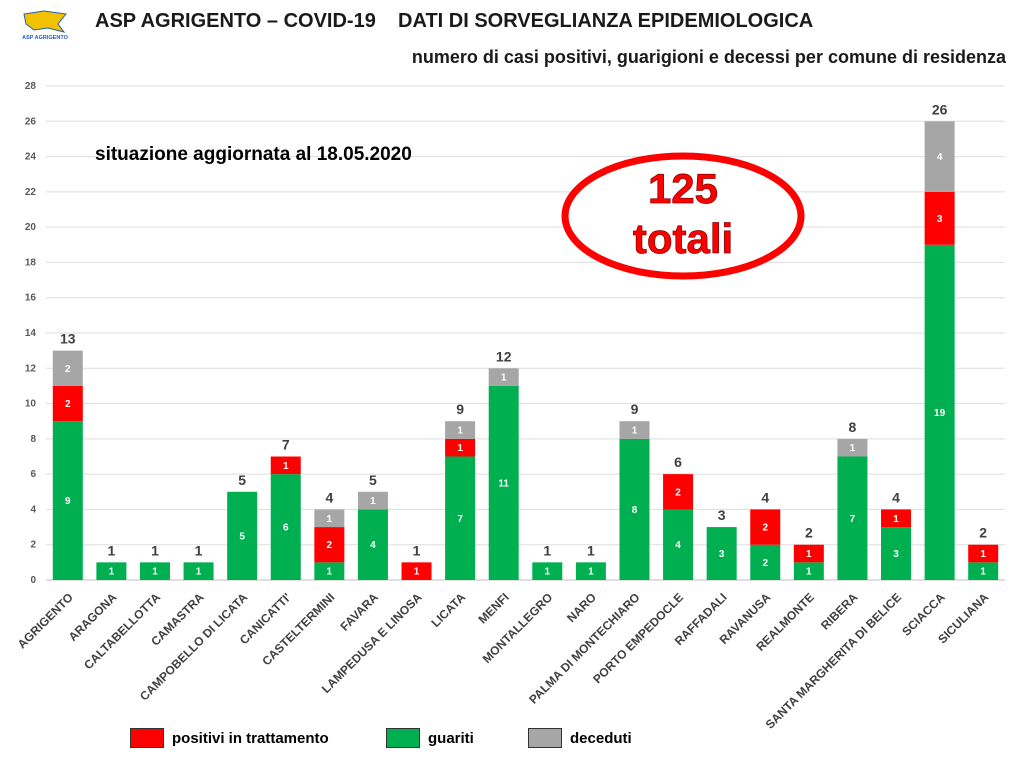  I want to click on legend-swatch-guariti, so click(403, 738).